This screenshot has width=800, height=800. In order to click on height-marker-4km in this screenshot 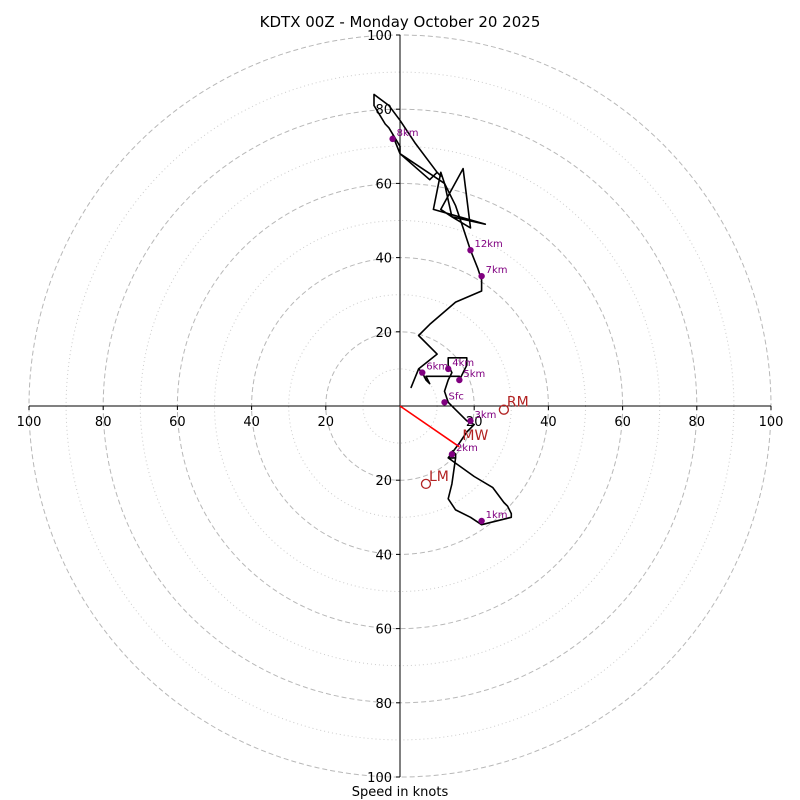, I will do `click(448, 369)`.